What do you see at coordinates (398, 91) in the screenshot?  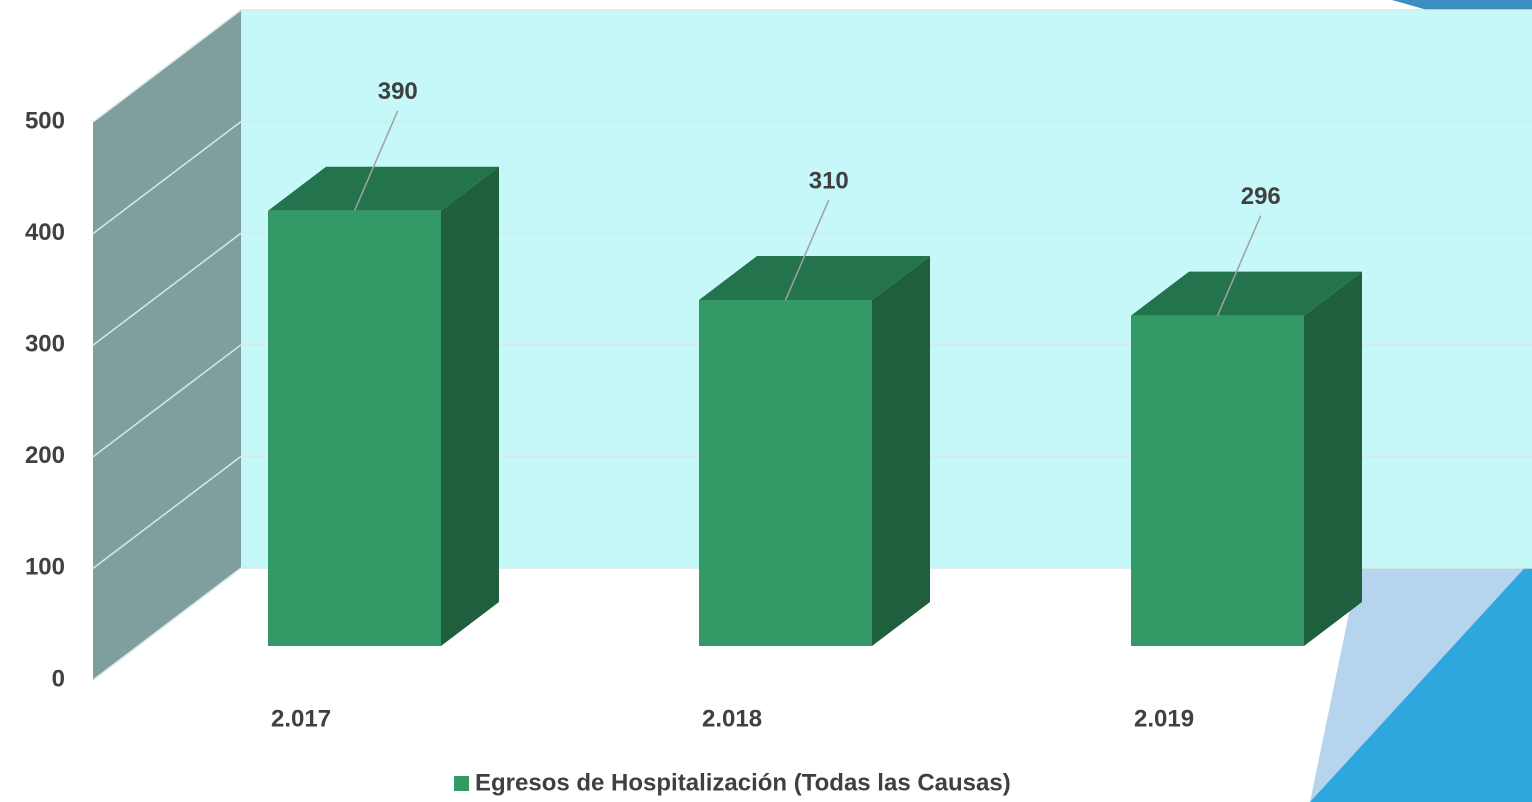 I see `data-label: 390` at bounding box center [398, 91].